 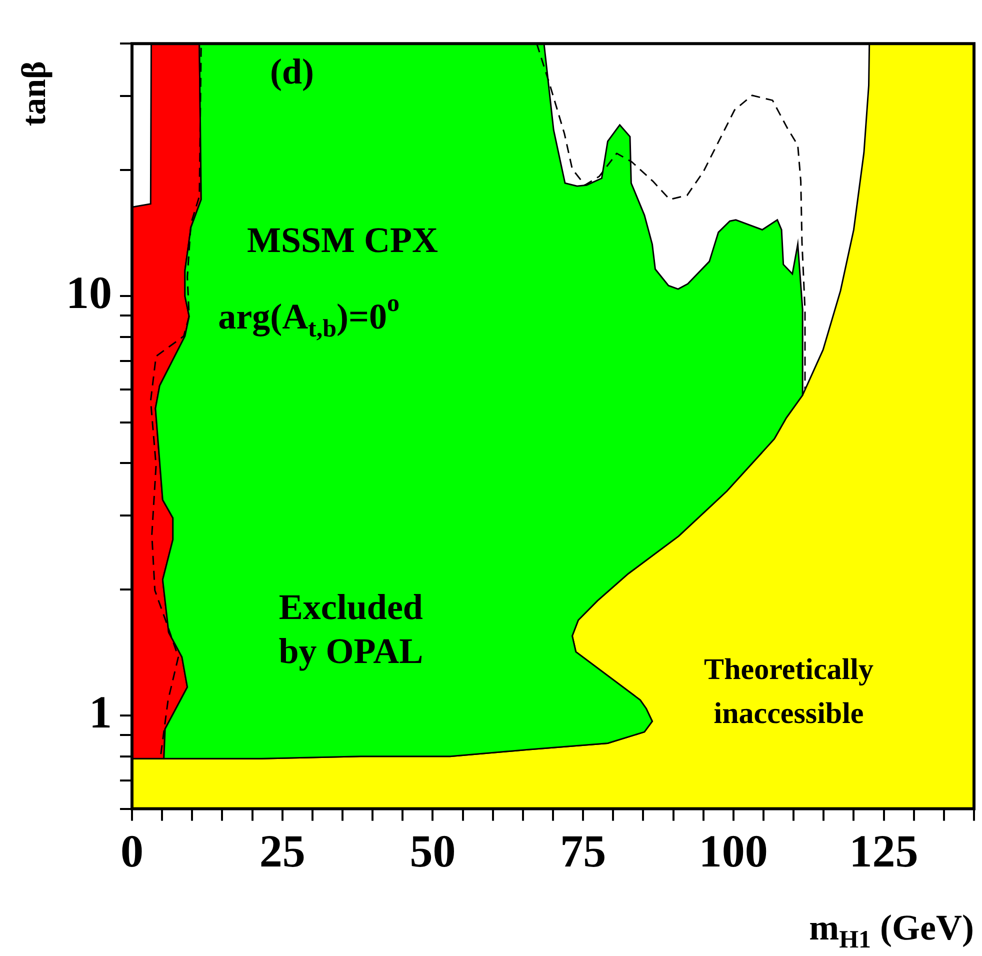 I want to click on y-tick-label: 10, so click(x=89, y=292).